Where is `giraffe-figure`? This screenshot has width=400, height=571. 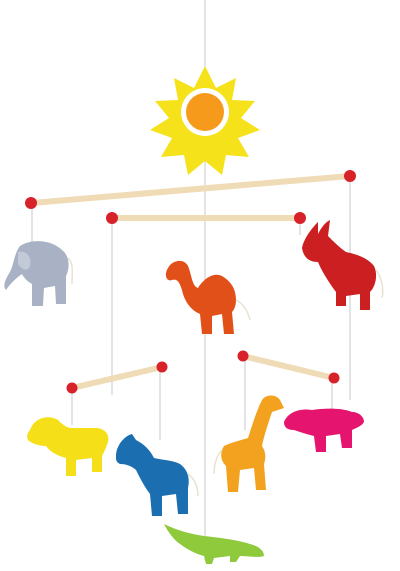 giraffe-figure is located at coordinates (248, 443).